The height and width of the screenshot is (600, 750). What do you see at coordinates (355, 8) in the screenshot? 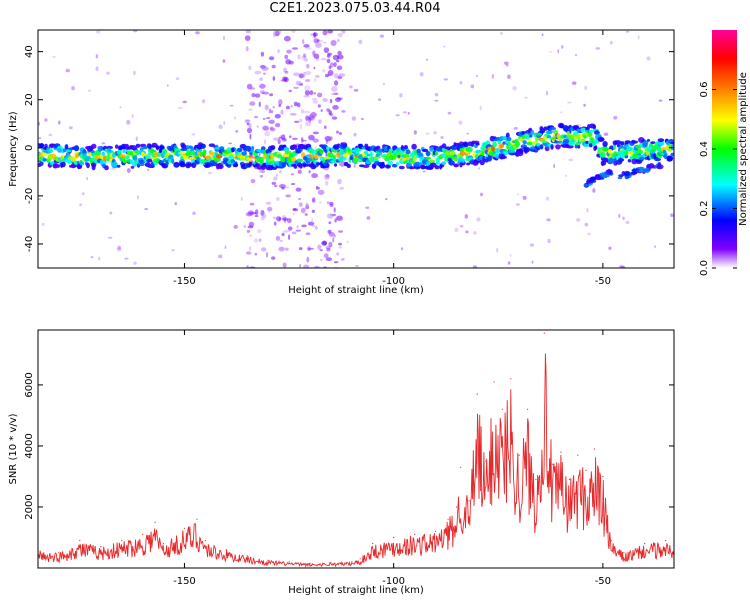
I see `chart-title: C2E1.2023.075.03.44.R04` at bounding box center [355, 8].